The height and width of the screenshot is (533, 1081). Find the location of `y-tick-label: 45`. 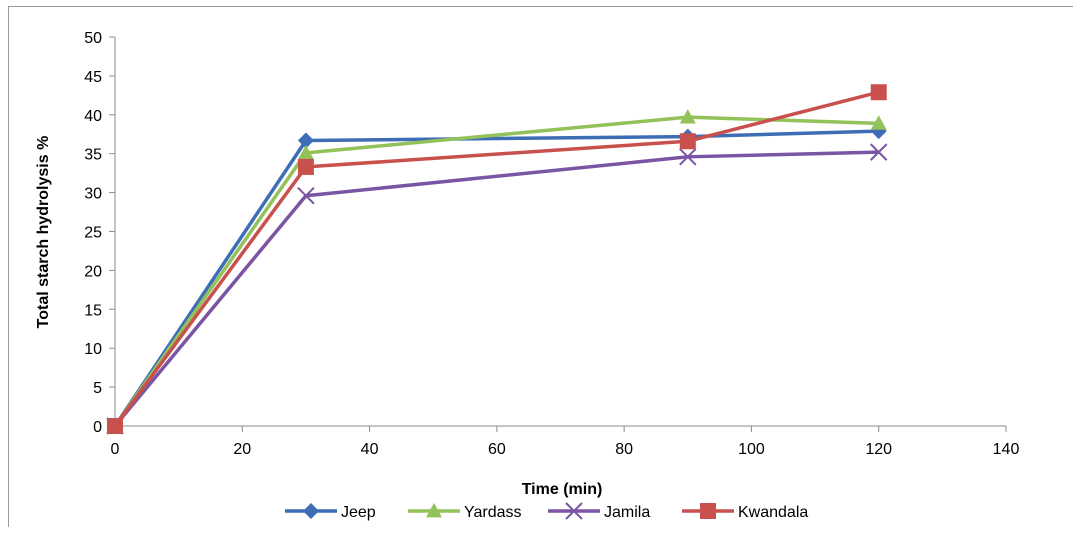

y-tick-label: 45 is located at coordinates (93, 77).